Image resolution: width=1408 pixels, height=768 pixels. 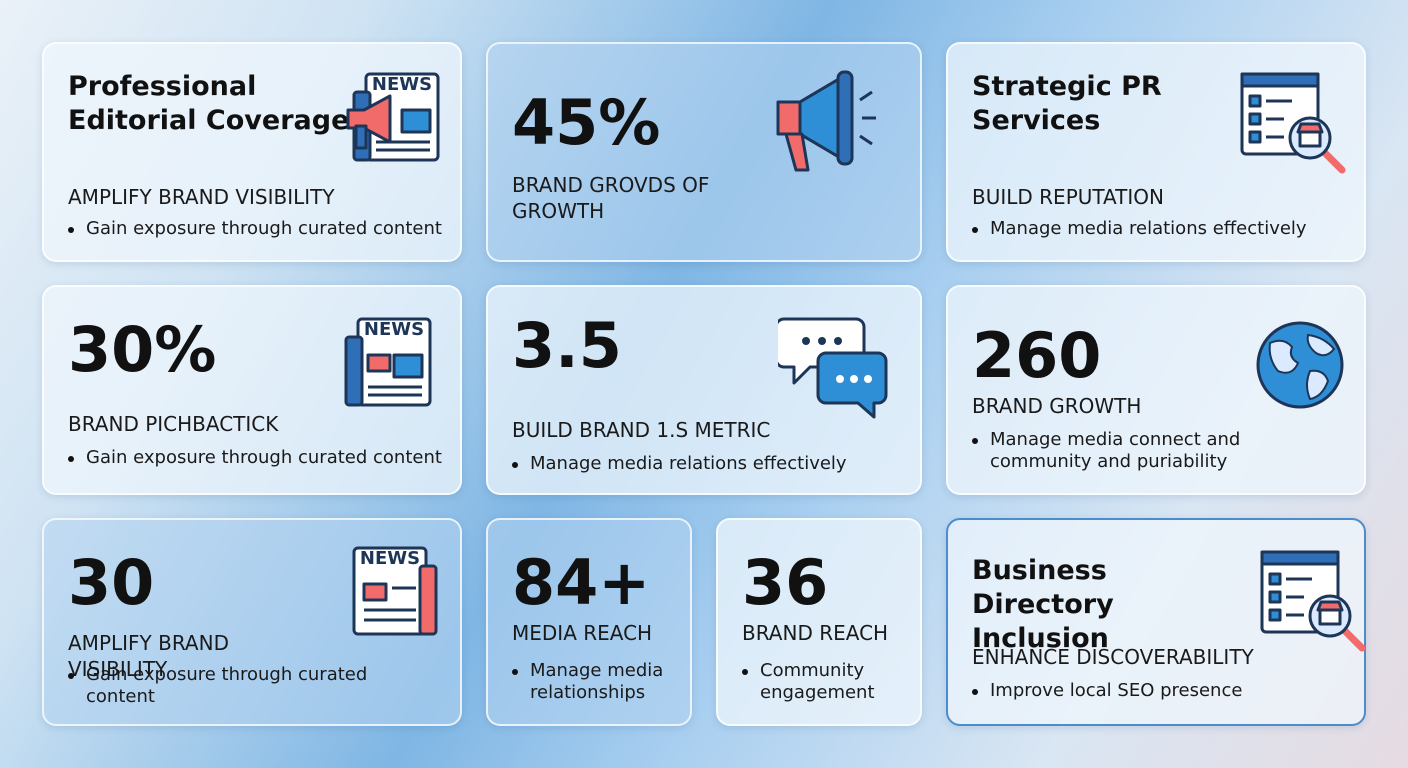 What do you see at coordinates (815, 633) in the screenshot?
I see `card-label: BRAND REACH` at bounding box center [815, 633].